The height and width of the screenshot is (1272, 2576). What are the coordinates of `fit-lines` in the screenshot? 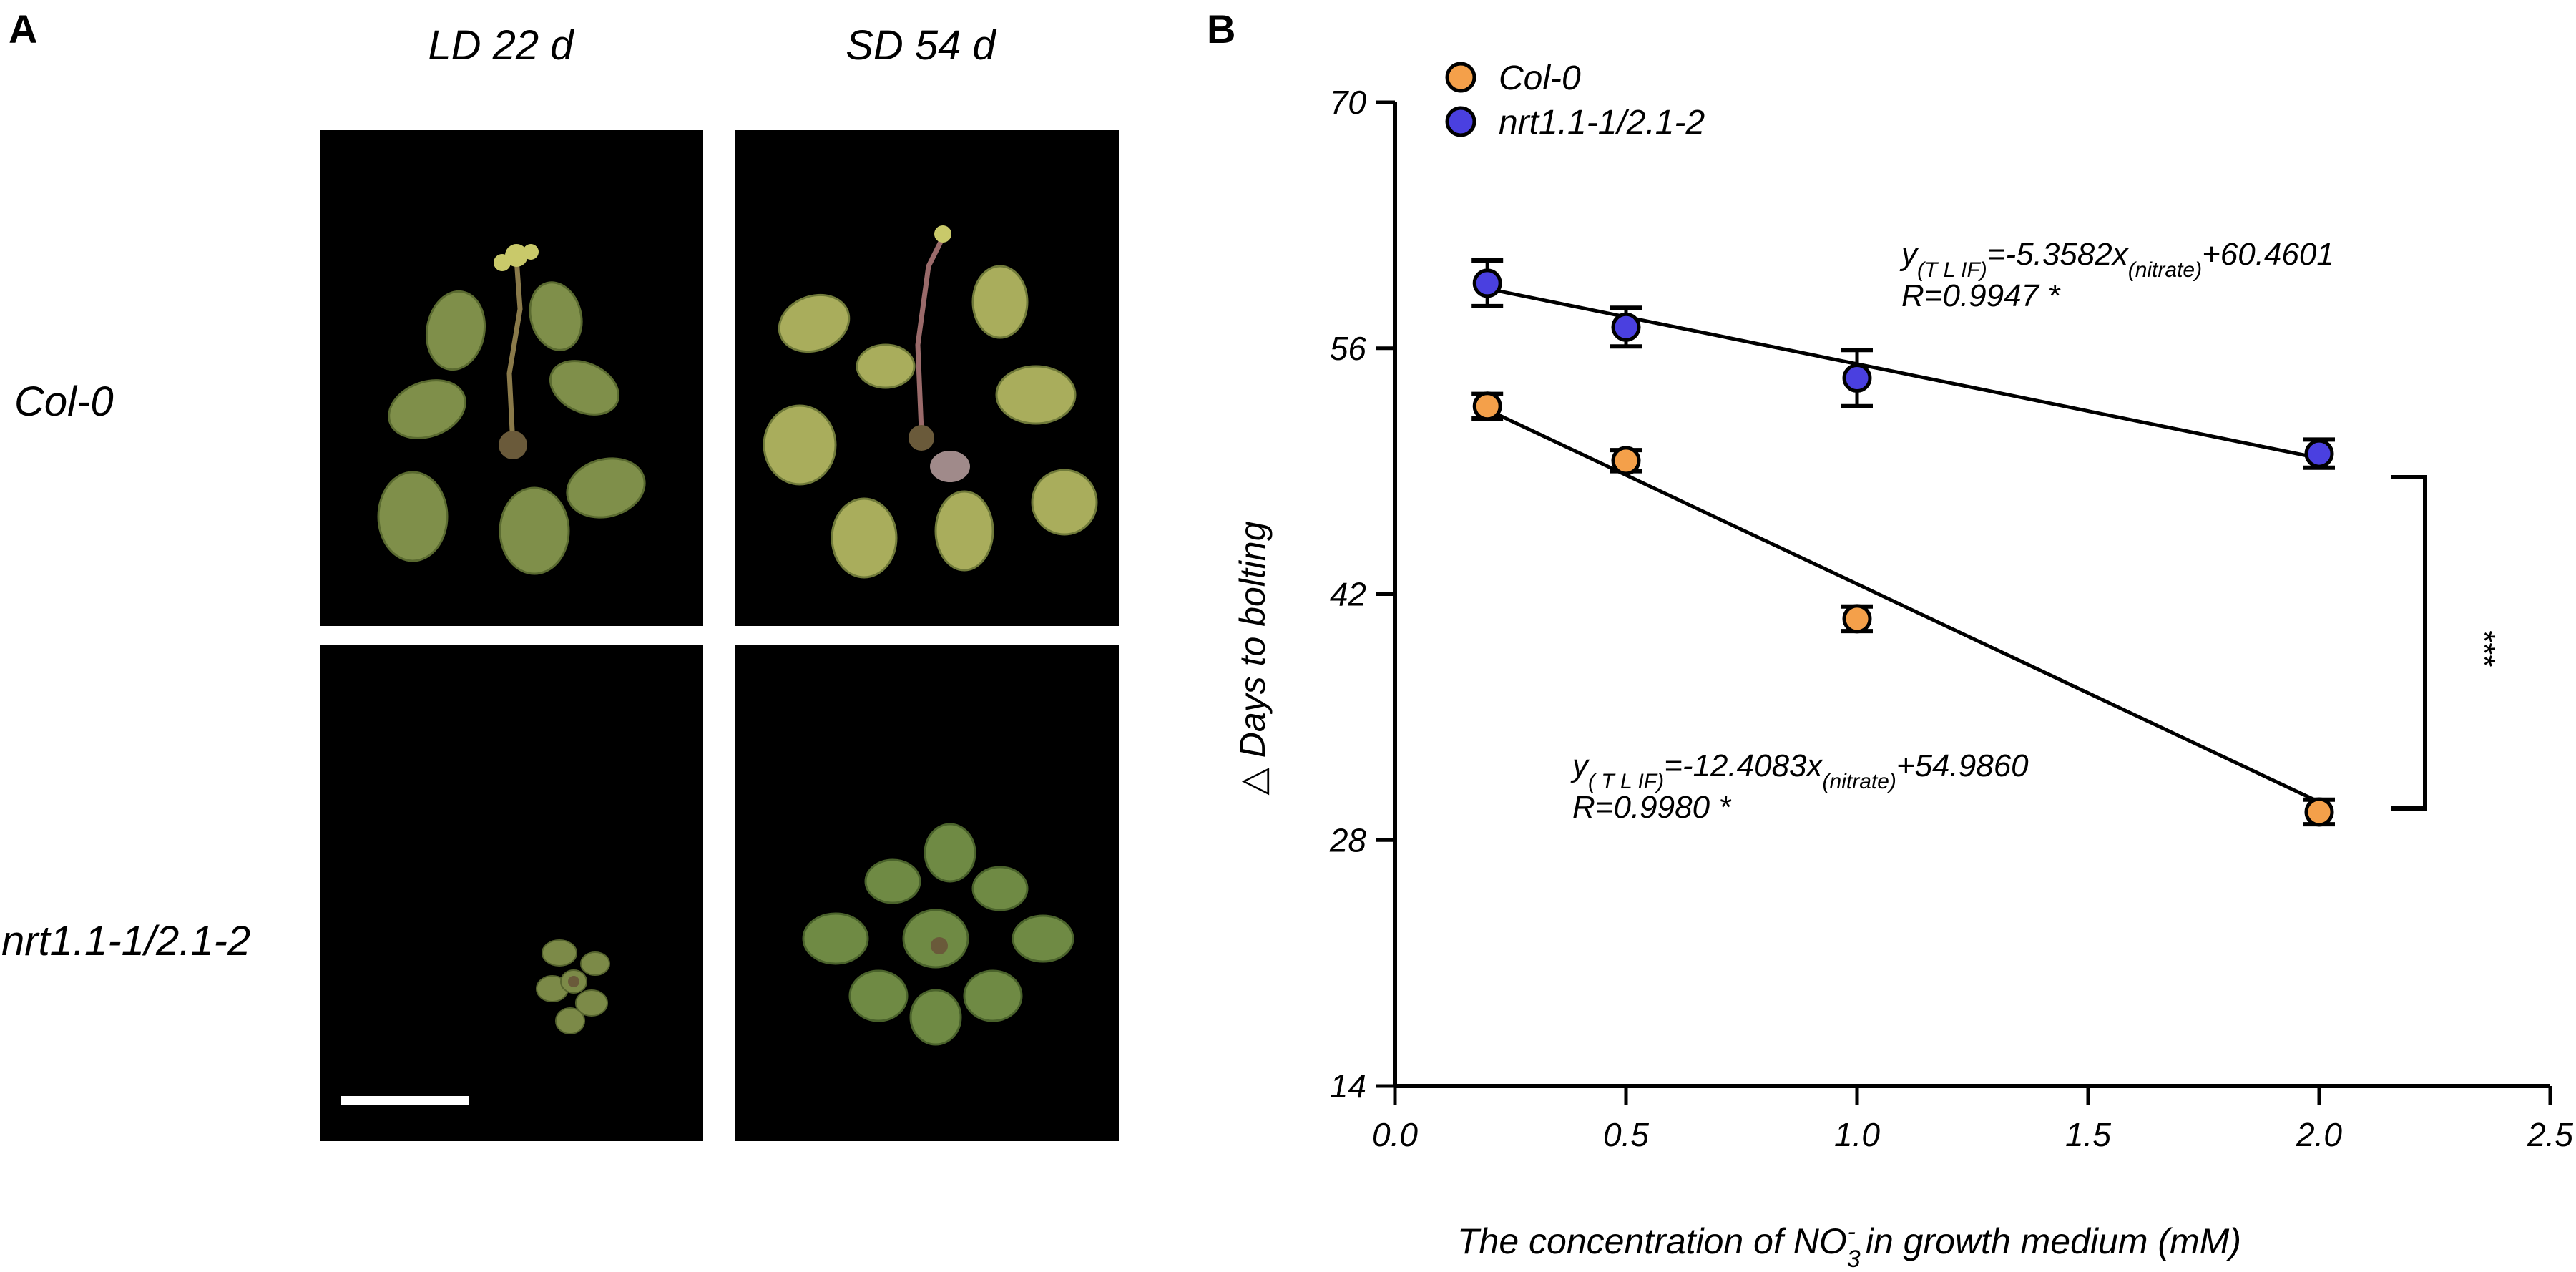 It's located at (1904, 545).